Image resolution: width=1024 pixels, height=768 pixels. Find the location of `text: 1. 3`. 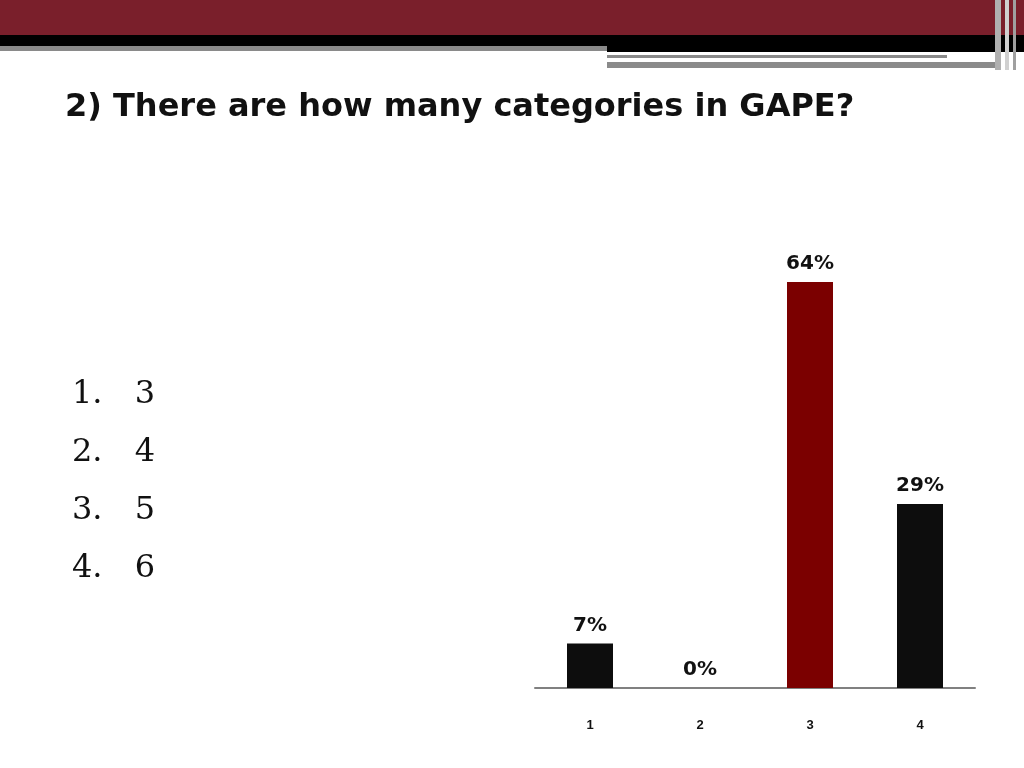

text: 1. 3 is located at coordinates (114, 392).